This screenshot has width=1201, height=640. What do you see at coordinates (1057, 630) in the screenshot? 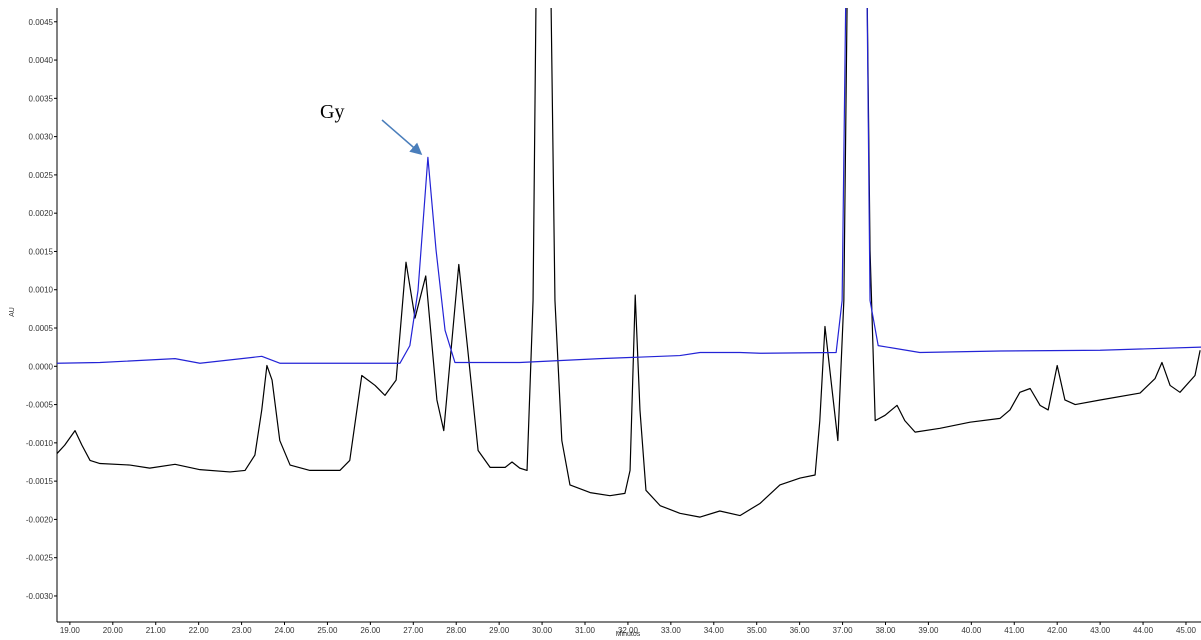
I see `x-tick-label: 42.00` at bounding box center [1057, 630].